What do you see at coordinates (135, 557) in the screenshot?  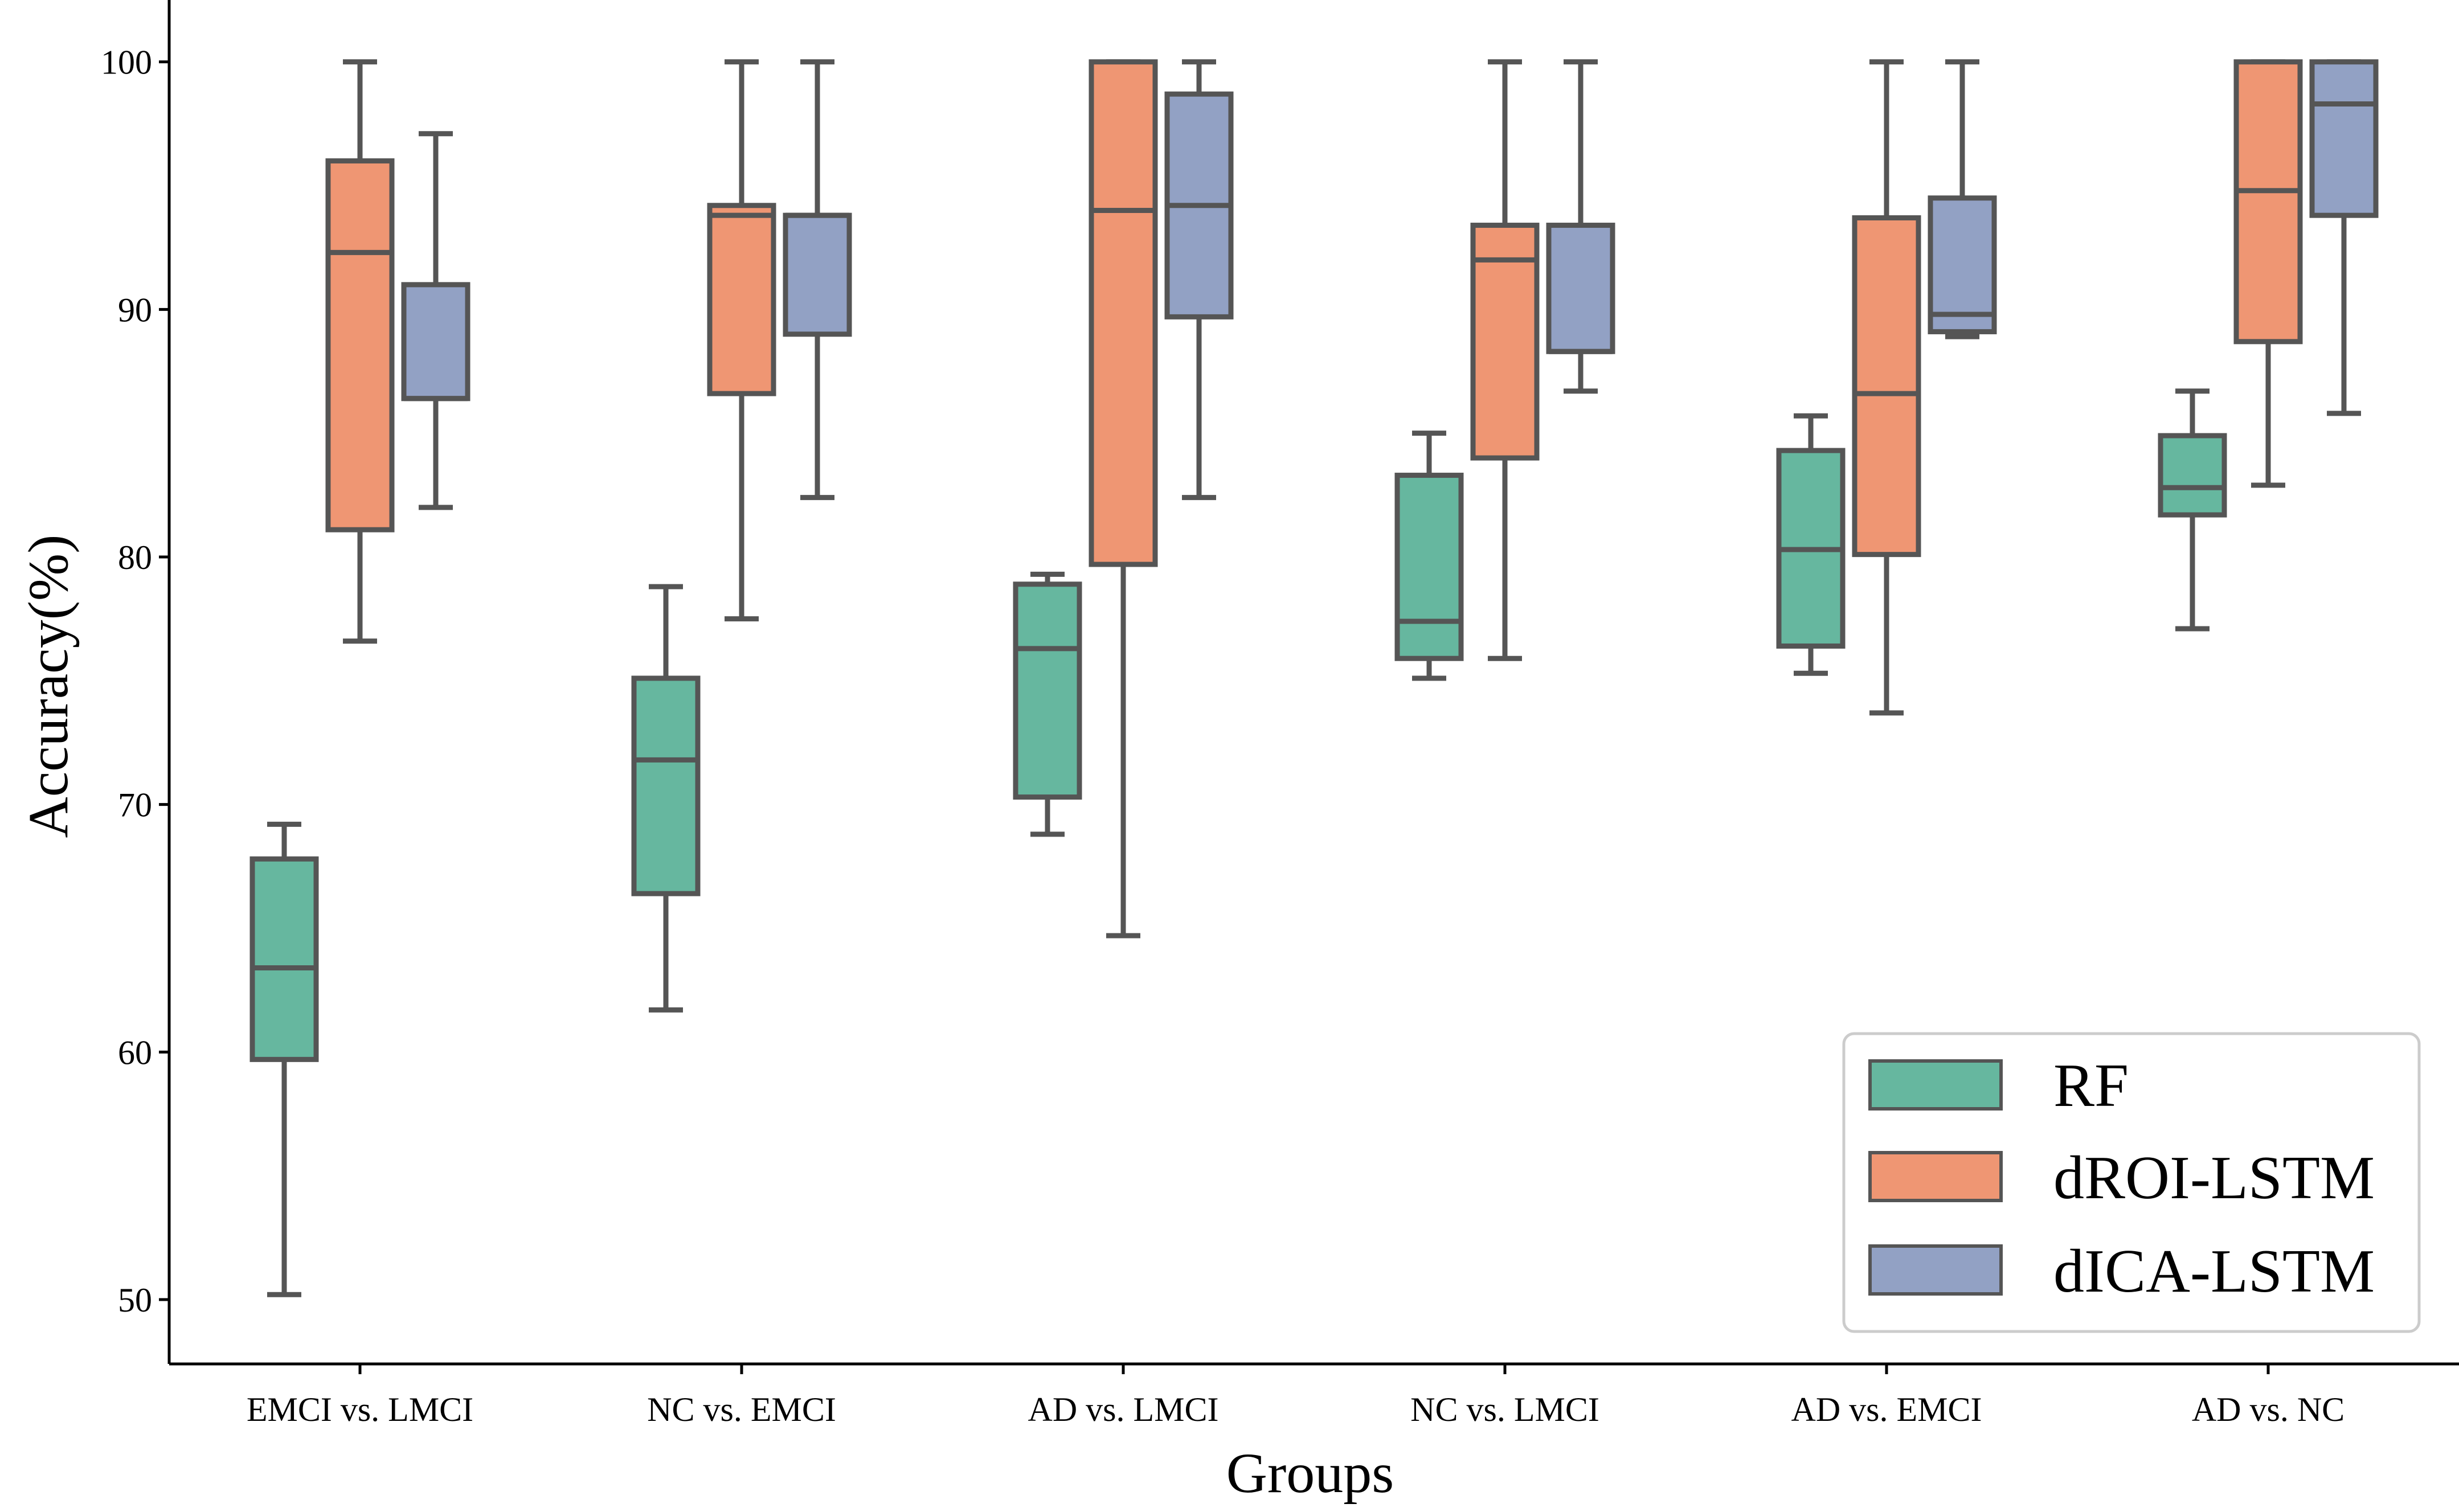 I see `y-tick-label: 80` at bounding box center [135, 557].